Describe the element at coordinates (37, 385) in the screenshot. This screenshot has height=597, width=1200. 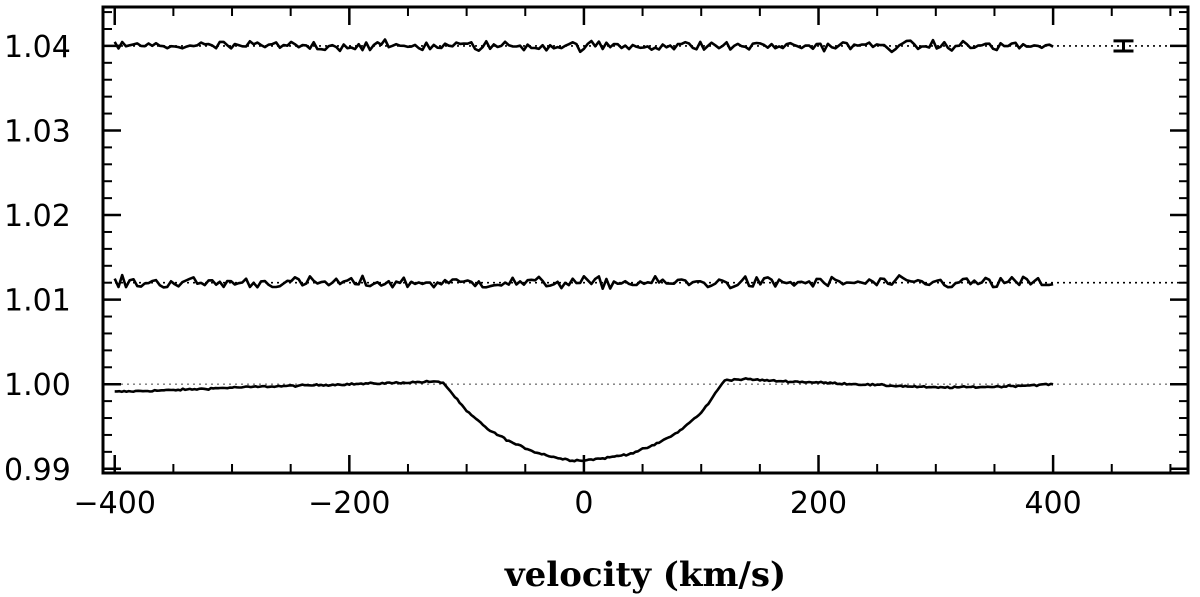
I see `y-tick-label: 1.00` at that location.